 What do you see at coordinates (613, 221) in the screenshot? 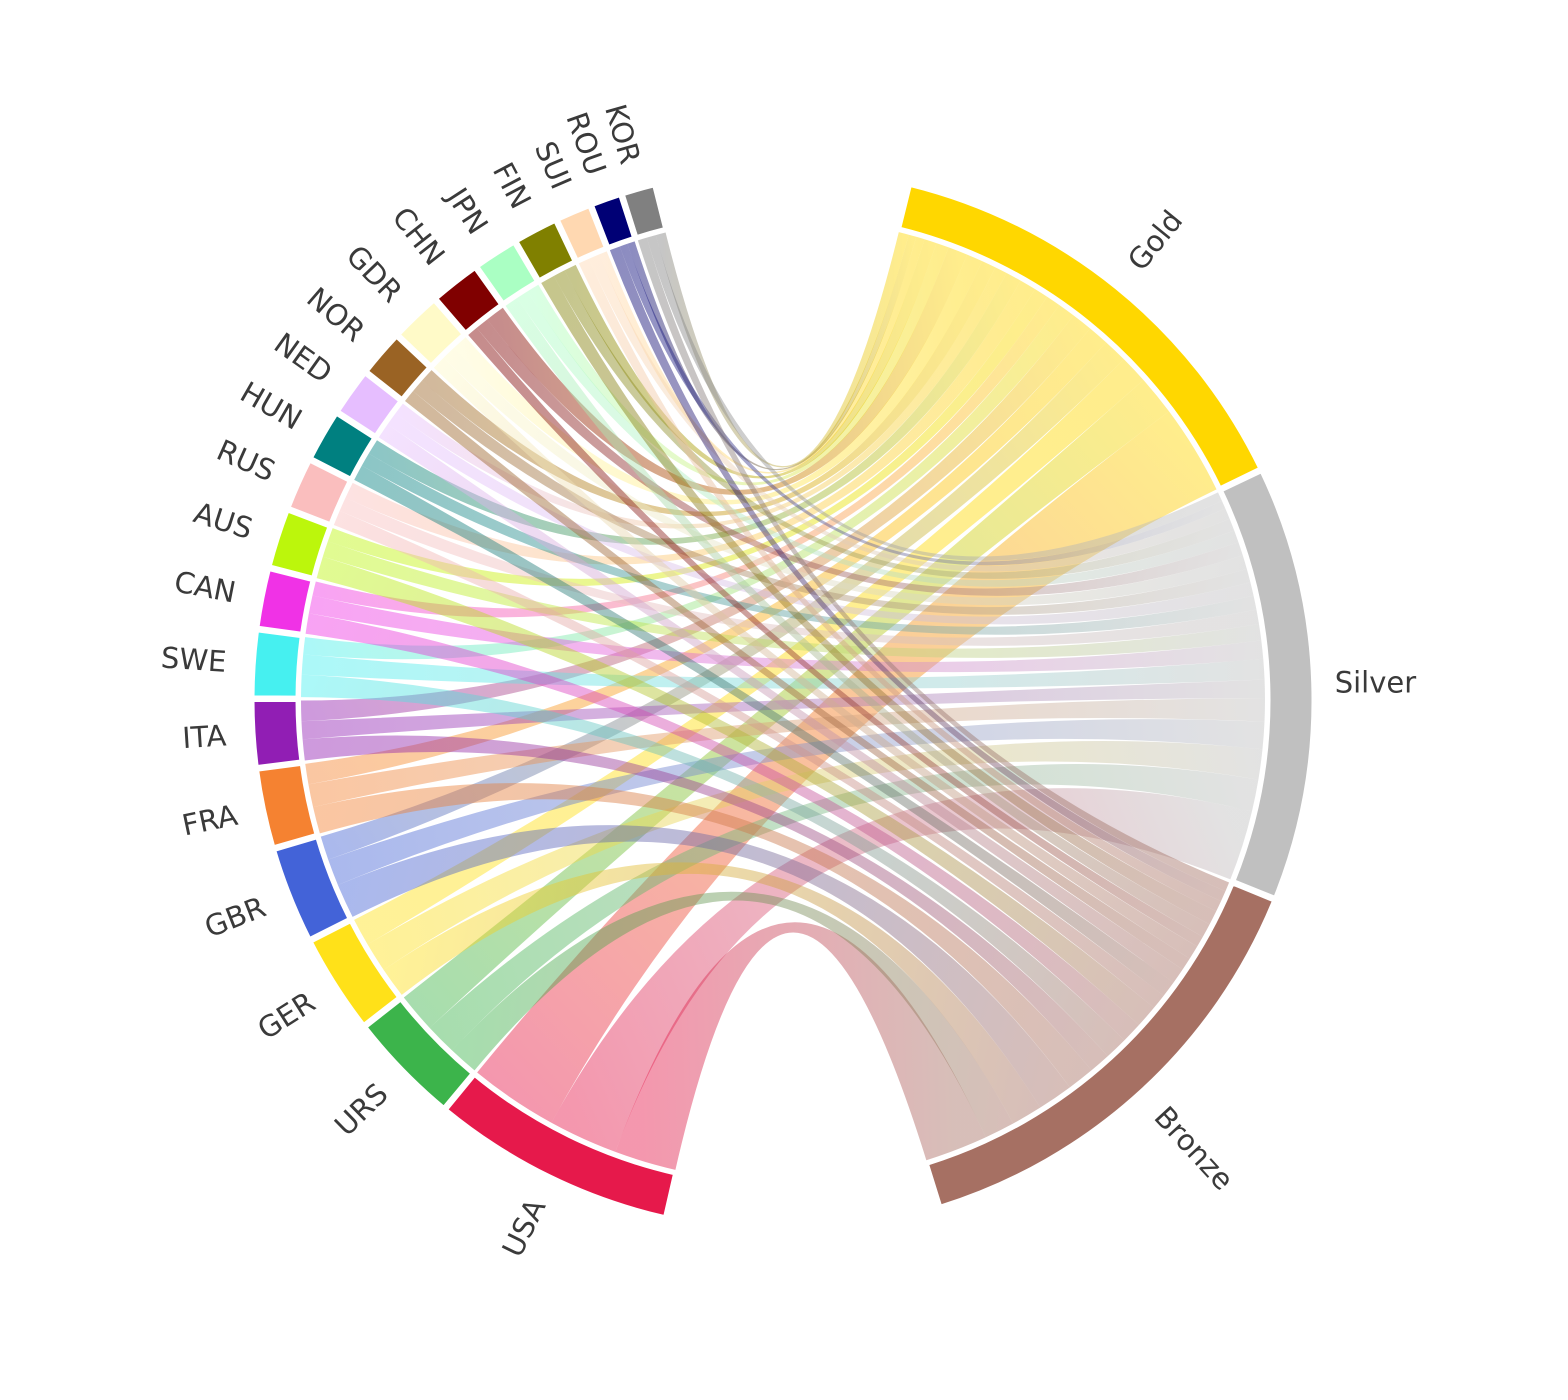
I see `arc-rou` at bounding box center [613, 221].